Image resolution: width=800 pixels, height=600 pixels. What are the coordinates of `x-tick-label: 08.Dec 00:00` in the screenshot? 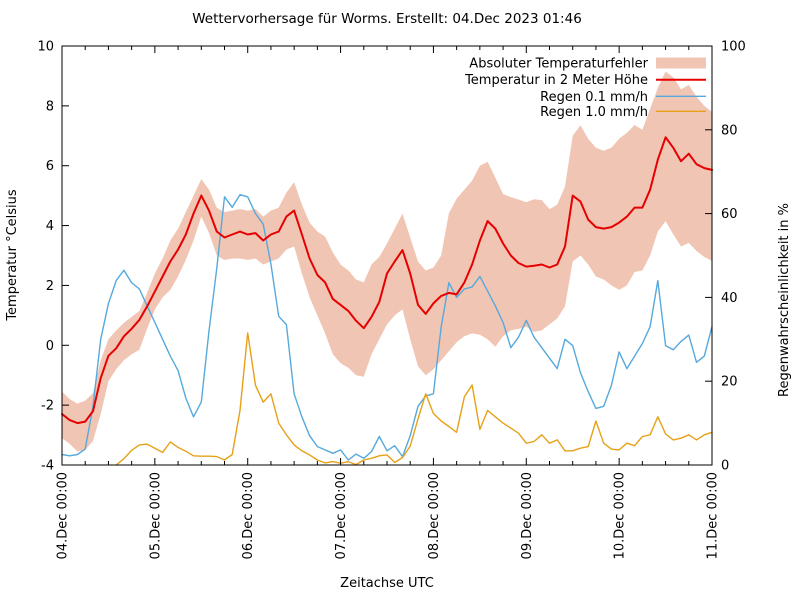 It's located at (434, 515).